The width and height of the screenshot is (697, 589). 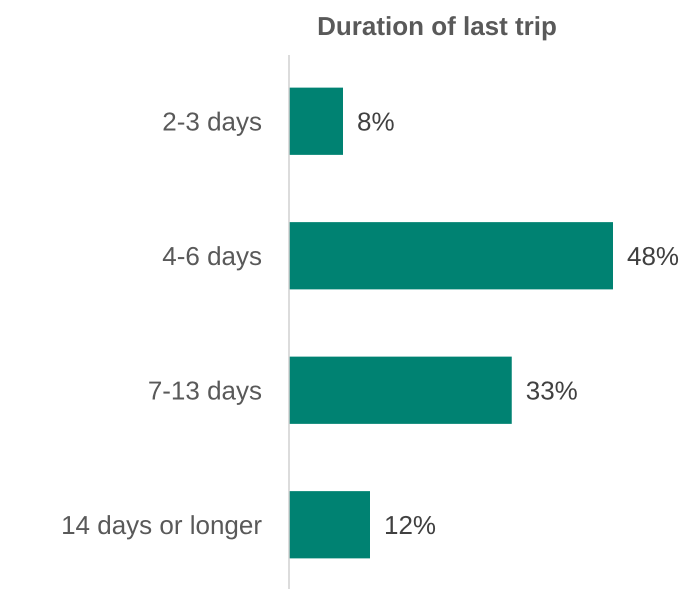 I want to click on y-tick-label: 4-6 days, so click(x=212, y=255).